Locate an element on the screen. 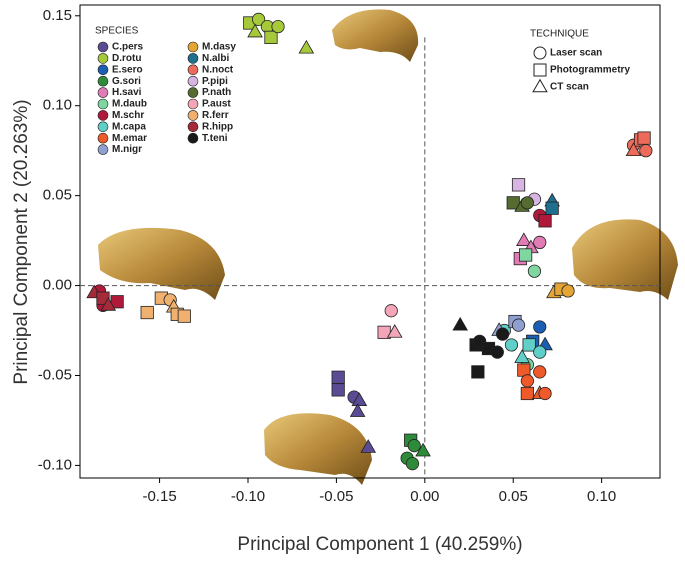 This screenshot has height=564, width=685. x-tick-label: -0.05 is located at coordinates (336, 496).